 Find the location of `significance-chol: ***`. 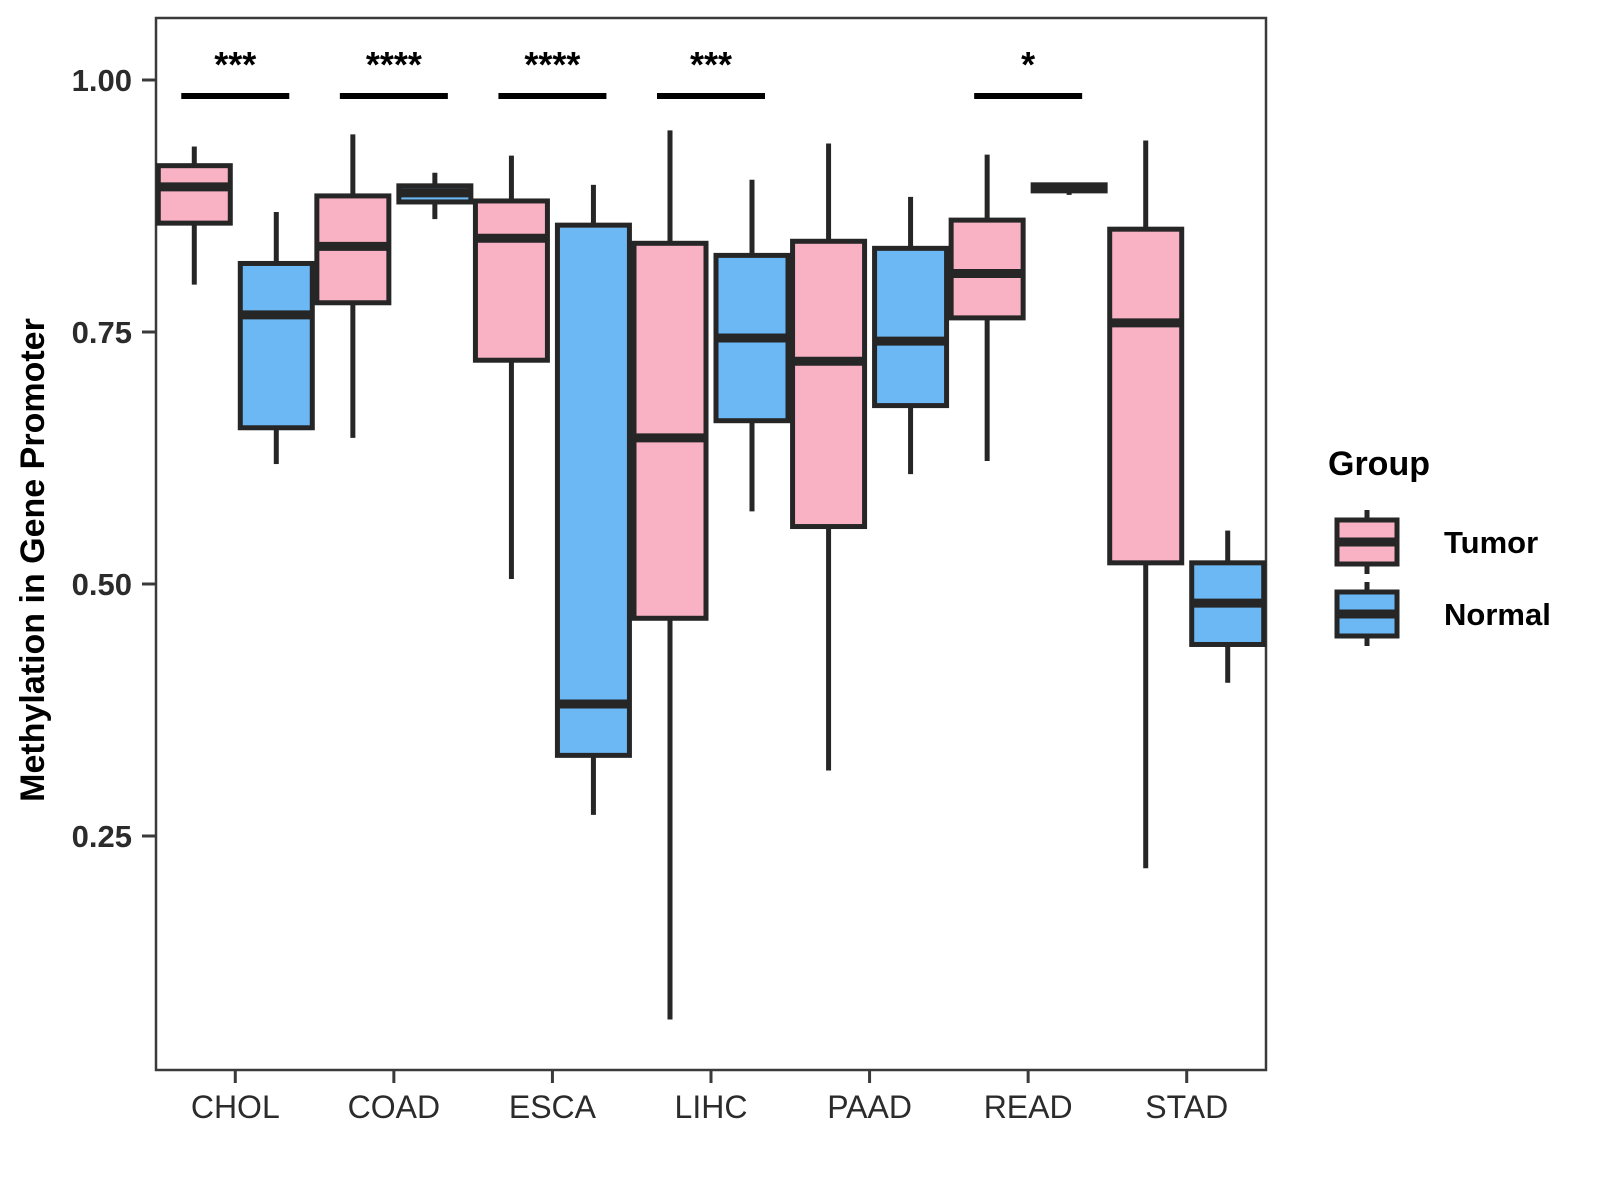

significance-chol: *** is located at coordinates (235, 72).